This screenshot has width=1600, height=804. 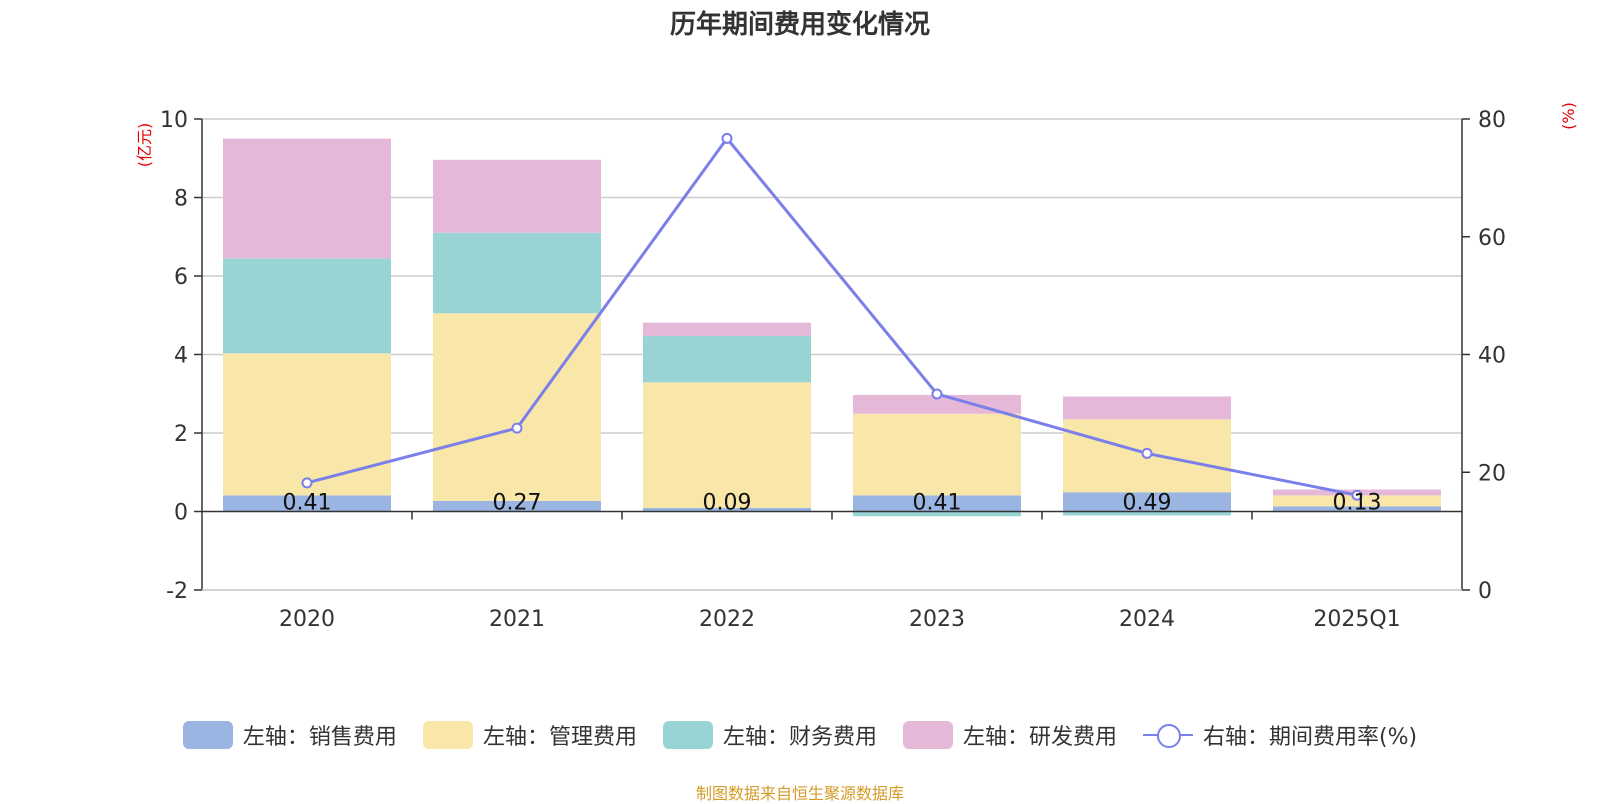 What do you see at coordinates (727, 329) in the screenshot?
I see `bar-3-2022` at bounding box center [727, 329].